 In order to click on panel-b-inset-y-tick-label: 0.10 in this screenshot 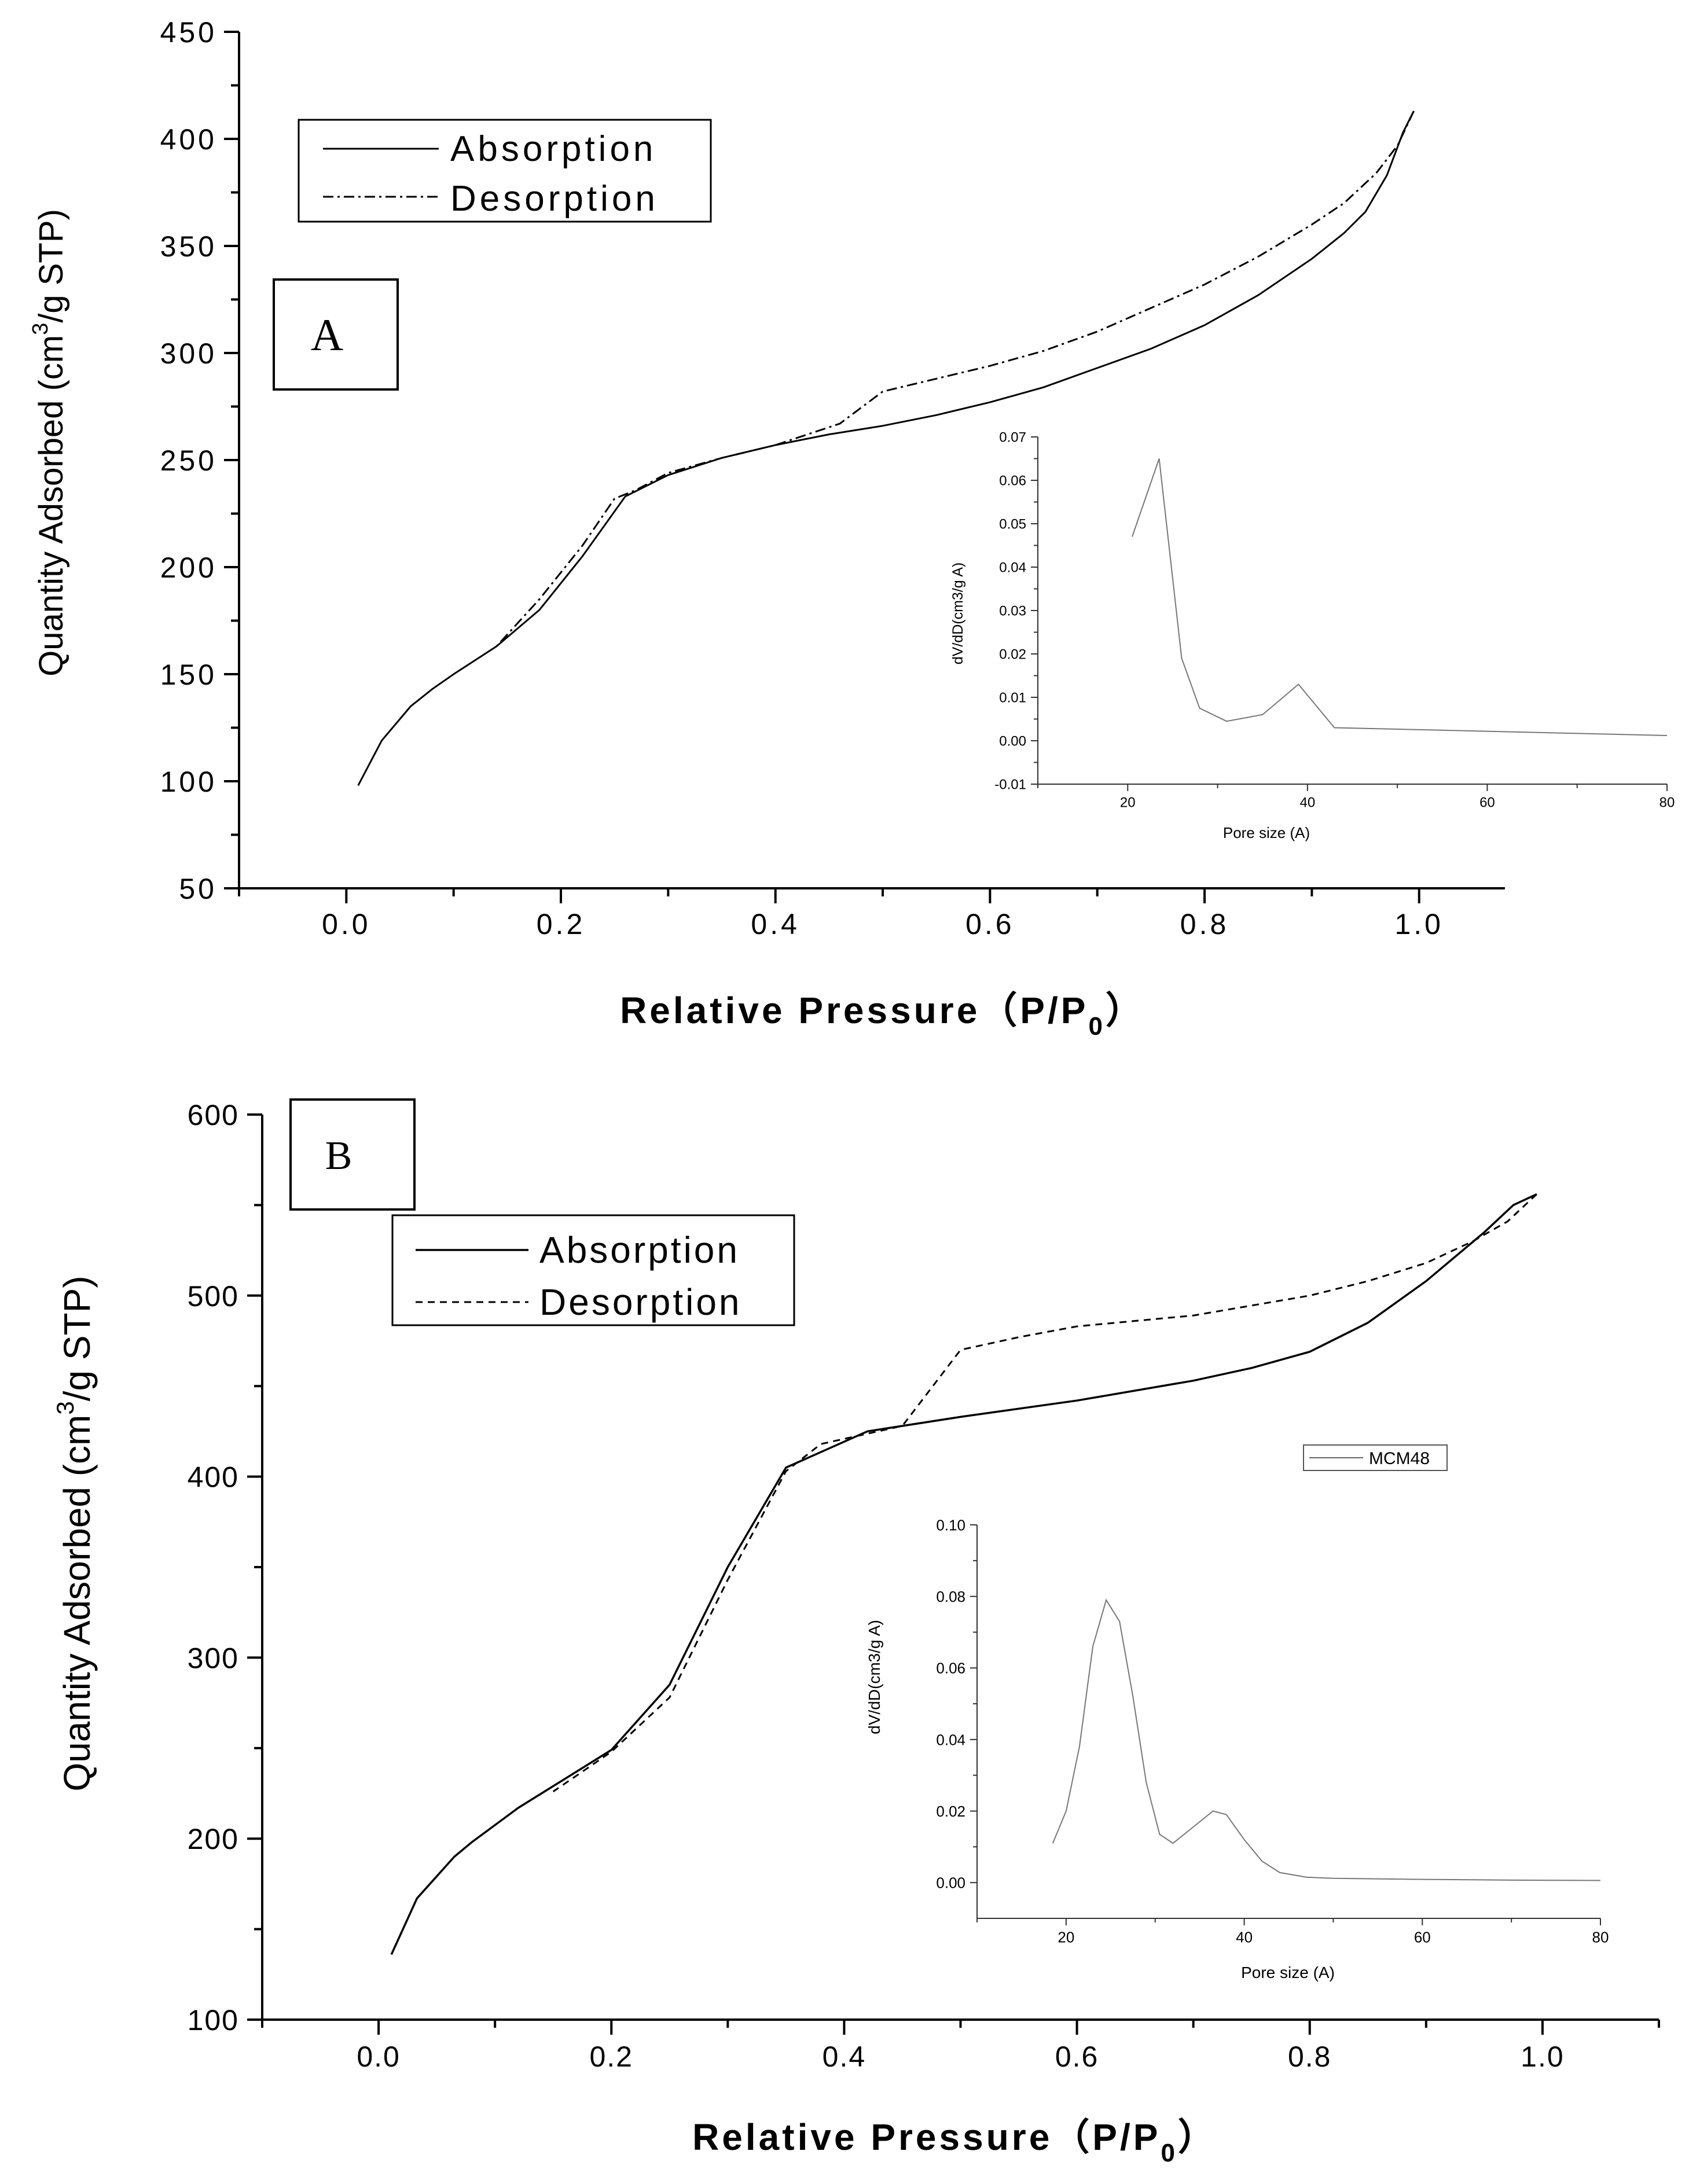, I will do `click(950, 1525)`.